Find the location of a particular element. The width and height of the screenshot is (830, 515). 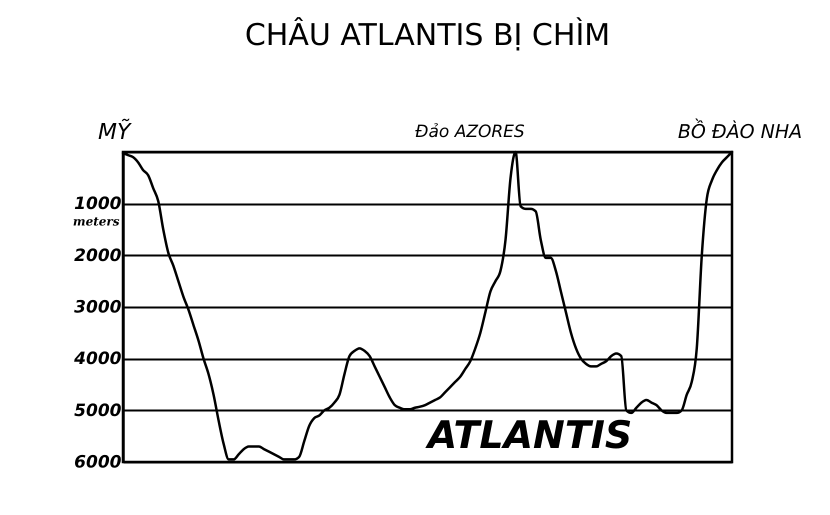

y-tick-label: 6000 is located at coordinates (98, 462).